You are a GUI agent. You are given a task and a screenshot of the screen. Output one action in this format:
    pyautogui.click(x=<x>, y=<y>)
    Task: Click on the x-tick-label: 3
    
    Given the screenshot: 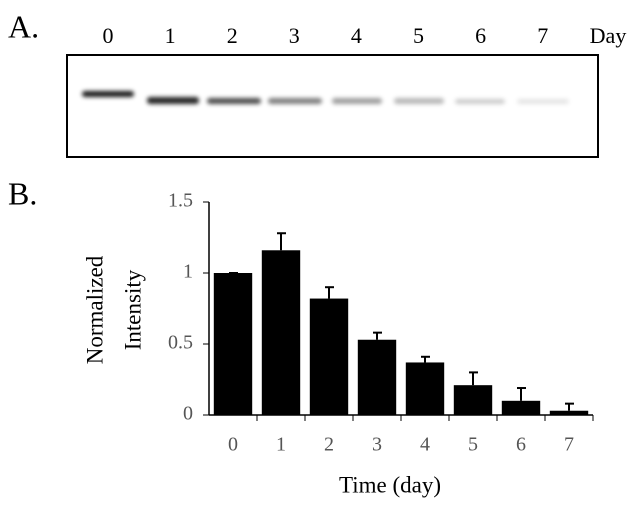 What is the action you would take?
    pyautogui.click(x=377, y=445)
    